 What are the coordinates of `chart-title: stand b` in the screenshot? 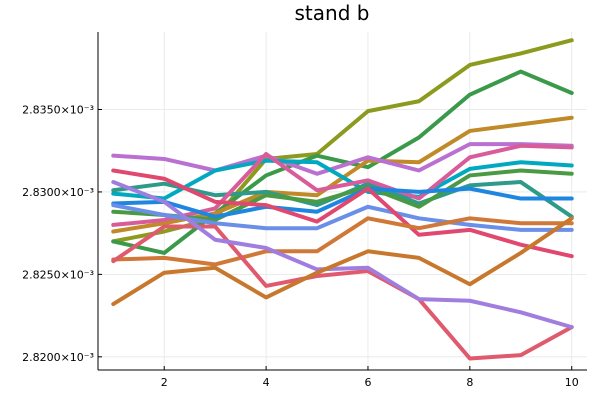 It's located at (332, 13).